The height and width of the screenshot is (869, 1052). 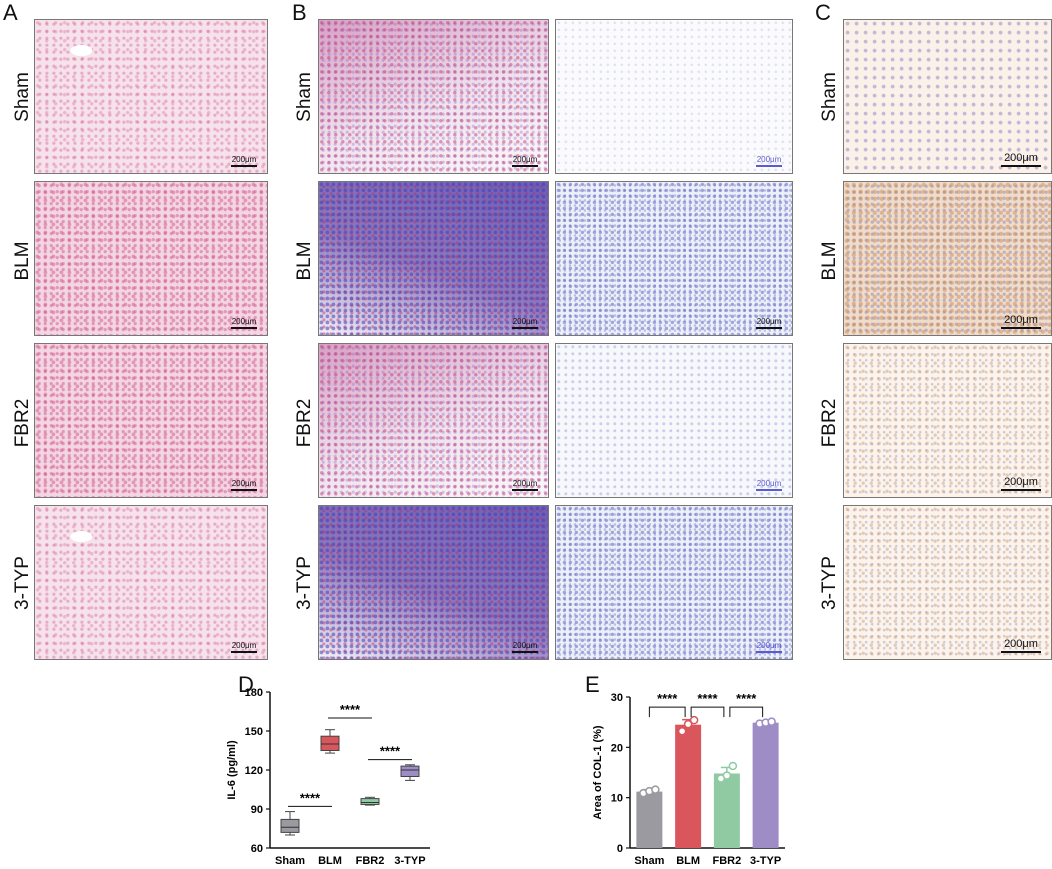 I want to click on row-label-b-blm: BLM, so click(x=304, y=261).